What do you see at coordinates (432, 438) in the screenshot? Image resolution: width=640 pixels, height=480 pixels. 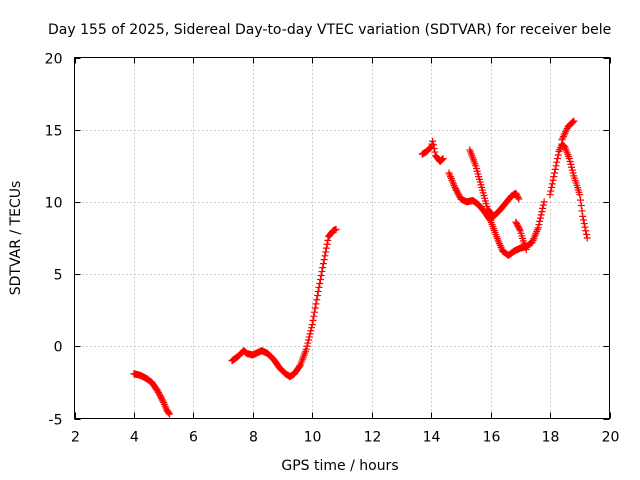 I see `x-tick-label: 14` at bounding box center [432, 438].